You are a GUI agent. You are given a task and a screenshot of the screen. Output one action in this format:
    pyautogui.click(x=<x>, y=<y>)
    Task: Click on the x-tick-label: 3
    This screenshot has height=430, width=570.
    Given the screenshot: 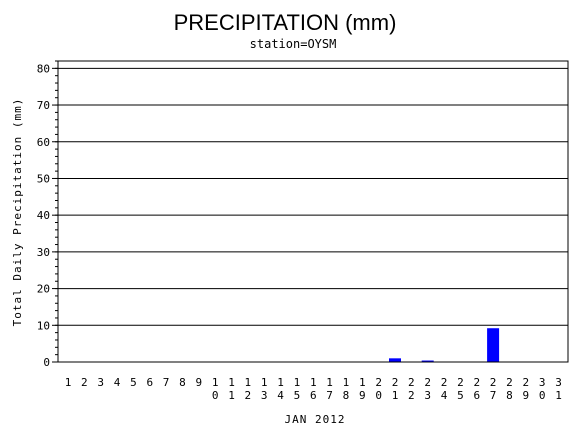 What is the action you would take?
    pyautogui.click(x=100, y=382)
    